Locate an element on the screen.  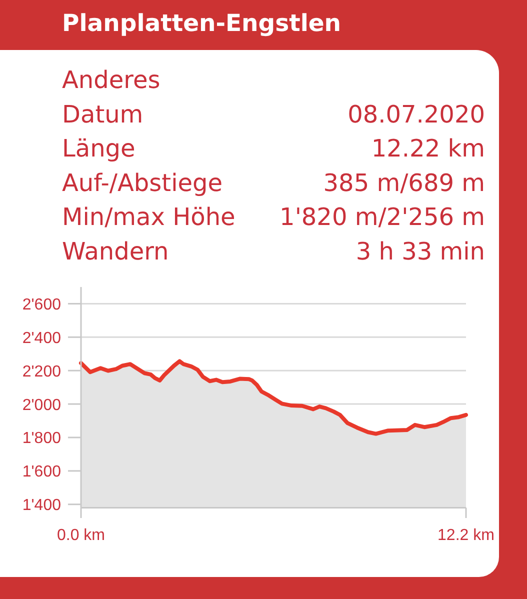
text: 08.07.2020 is located at coordinates (416, 114).